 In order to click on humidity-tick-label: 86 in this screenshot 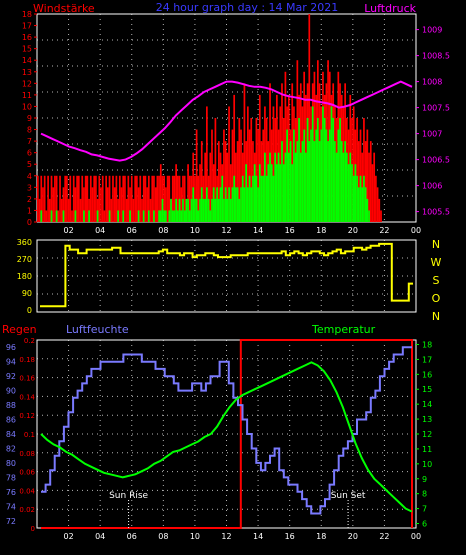, I will do `click(11, 420)`.